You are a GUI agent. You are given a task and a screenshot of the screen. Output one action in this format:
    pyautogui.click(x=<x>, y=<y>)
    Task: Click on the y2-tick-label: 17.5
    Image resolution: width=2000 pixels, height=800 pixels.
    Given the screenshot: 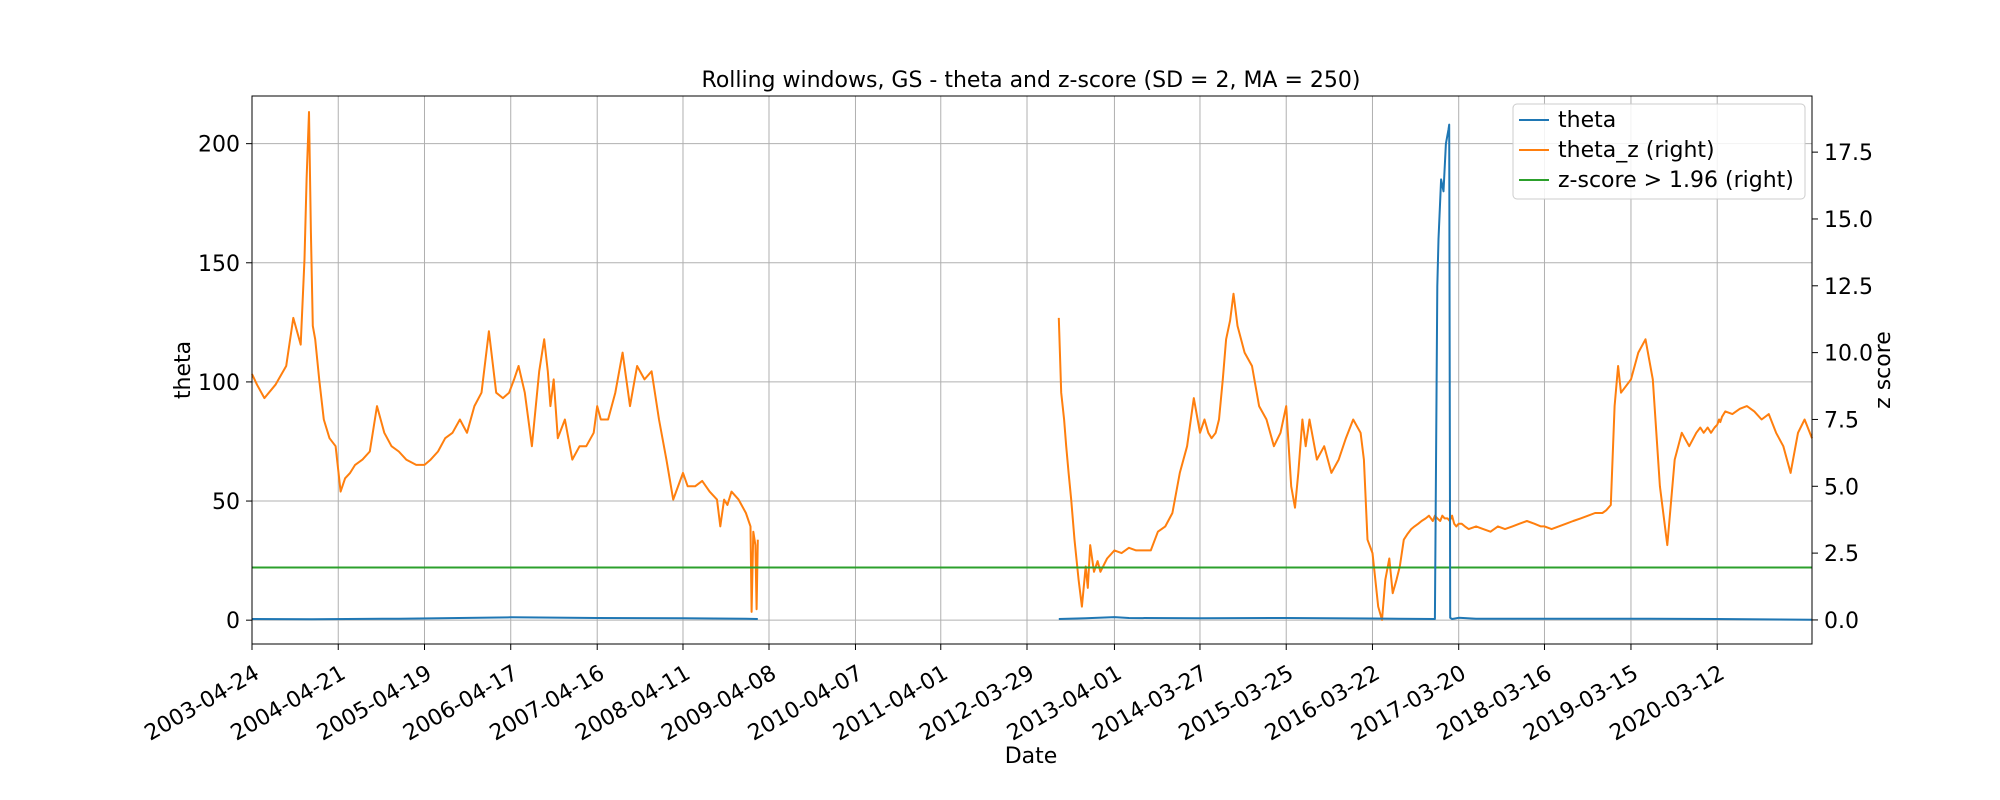 What is the action you would take?
    pyautogui.click(x=1848, y=153)
    